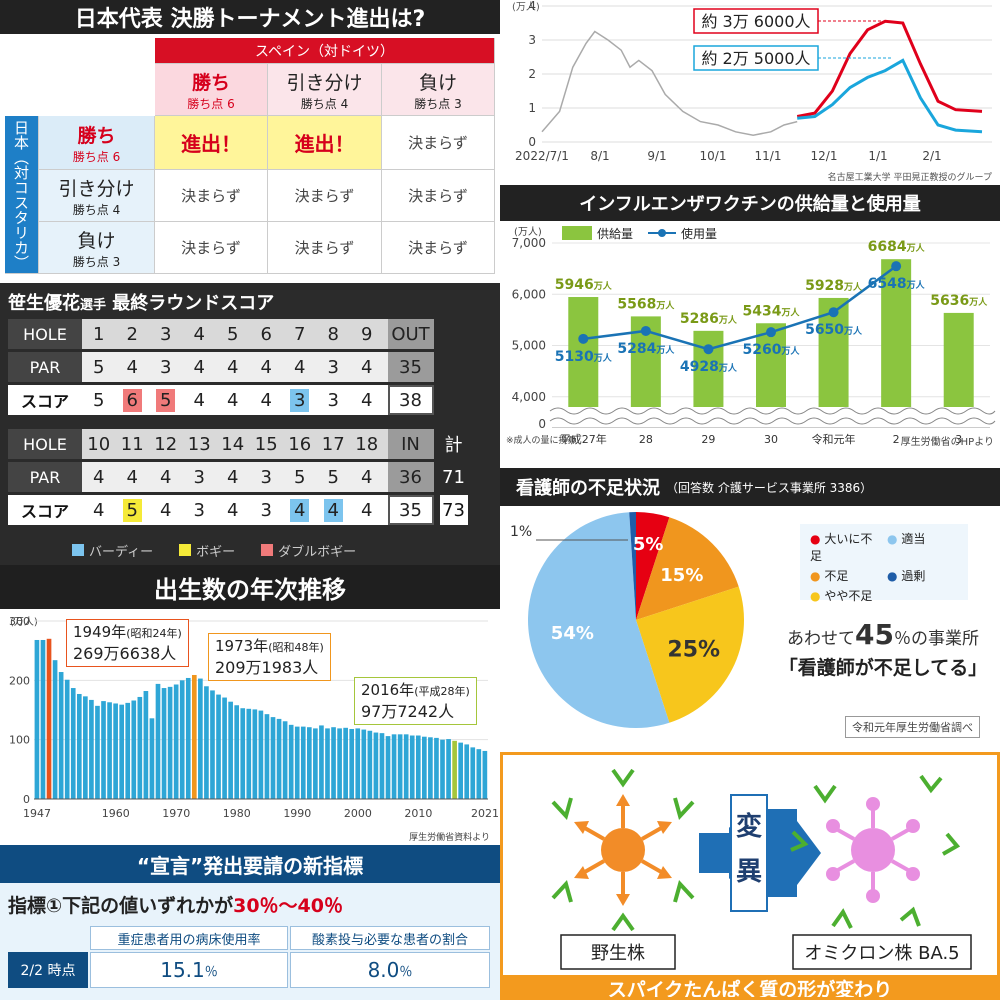  I want to click on forecast-y-tick: 4, so click(532, 6).